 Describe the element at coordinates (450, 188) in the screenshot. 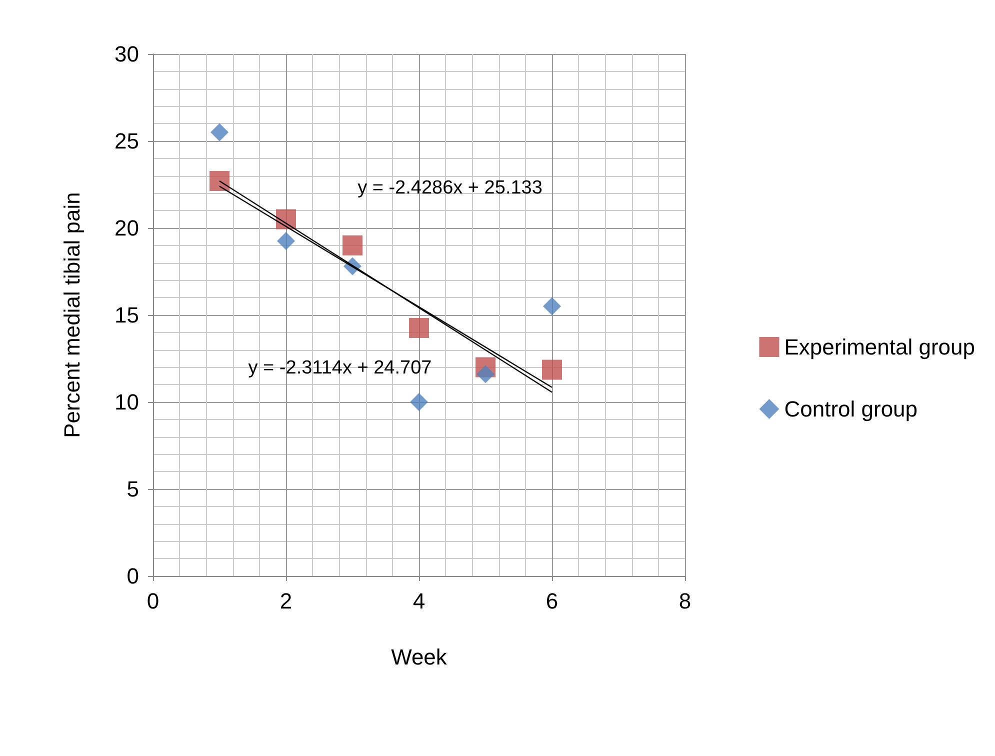

I see `annotation: y = -2.4286x + 25.133` at that location.